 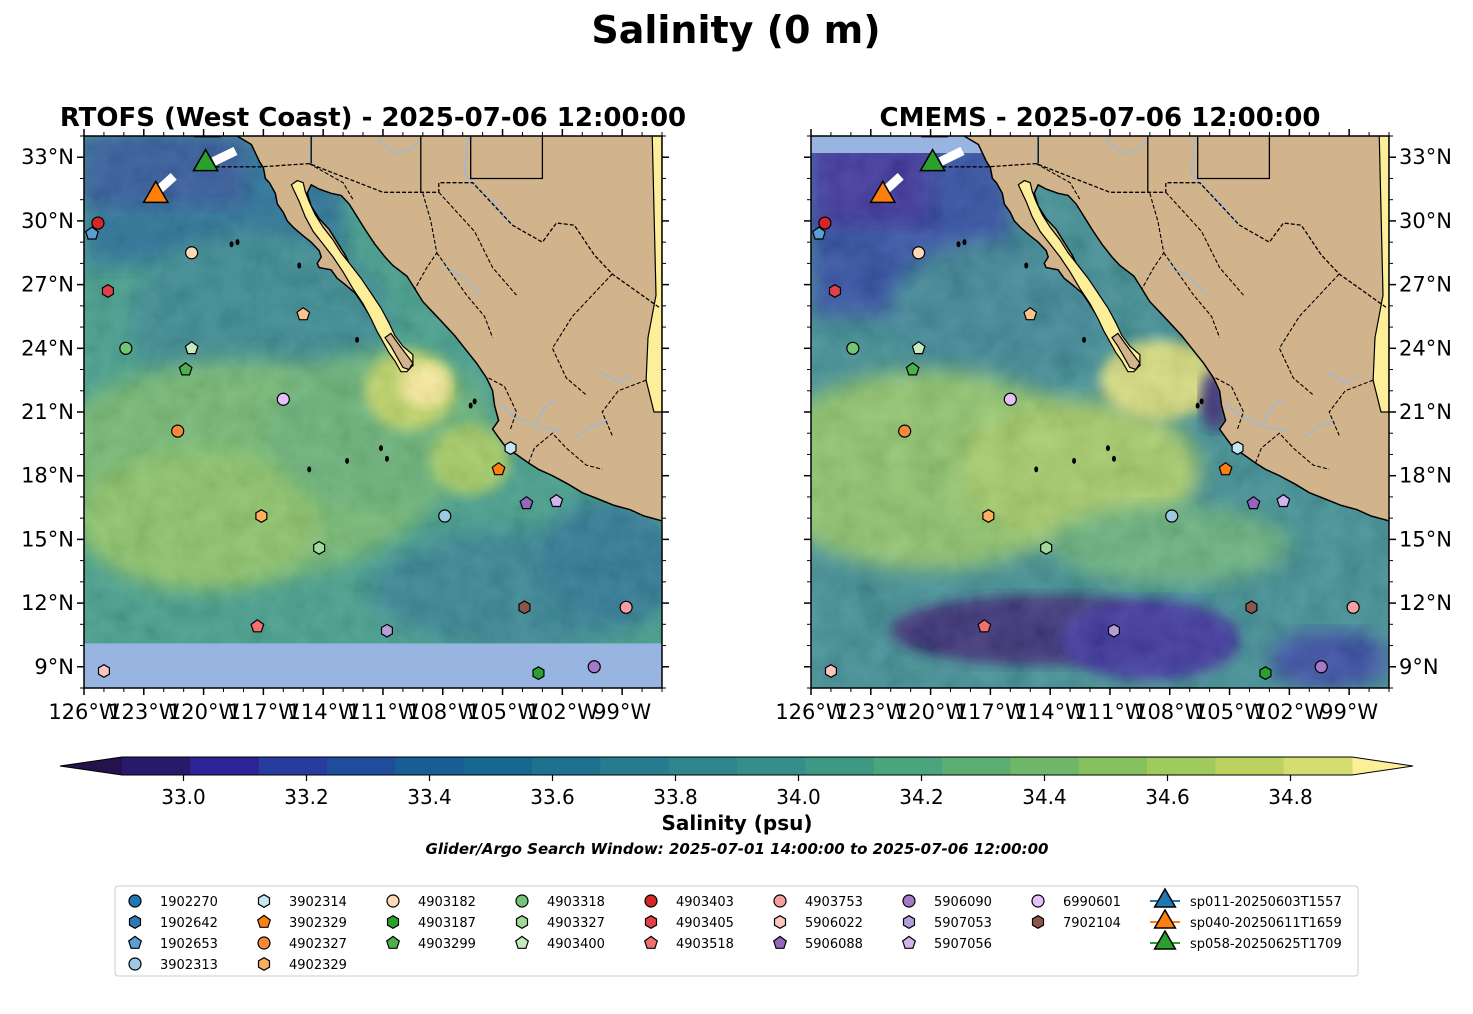 What do you see at coordinates (1425, 221) in the screenshot?
I see `lat-tick-label: 30°N` at bounding box center [1425, 221].